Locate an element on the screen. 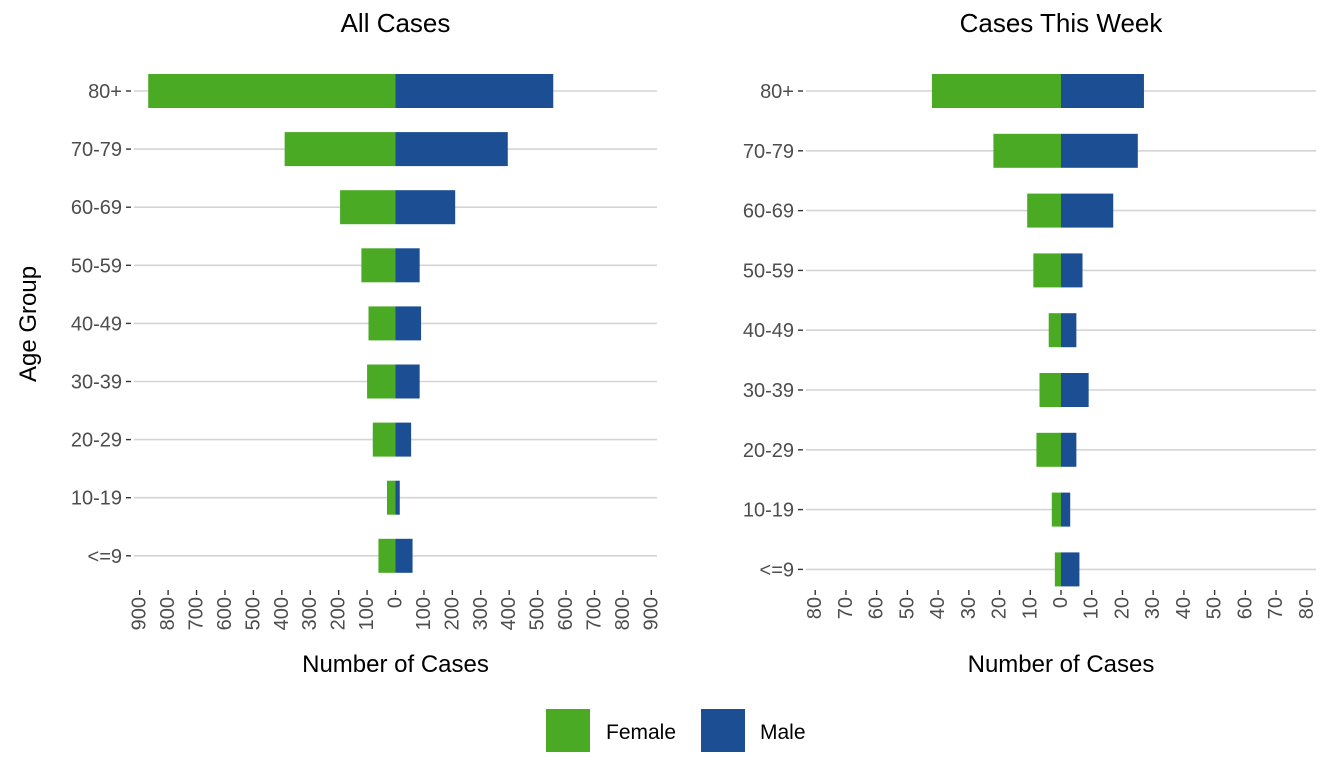 This screenshot has width=1344, height=773. legend-label-female: Female is located at coordinates (641, 732).